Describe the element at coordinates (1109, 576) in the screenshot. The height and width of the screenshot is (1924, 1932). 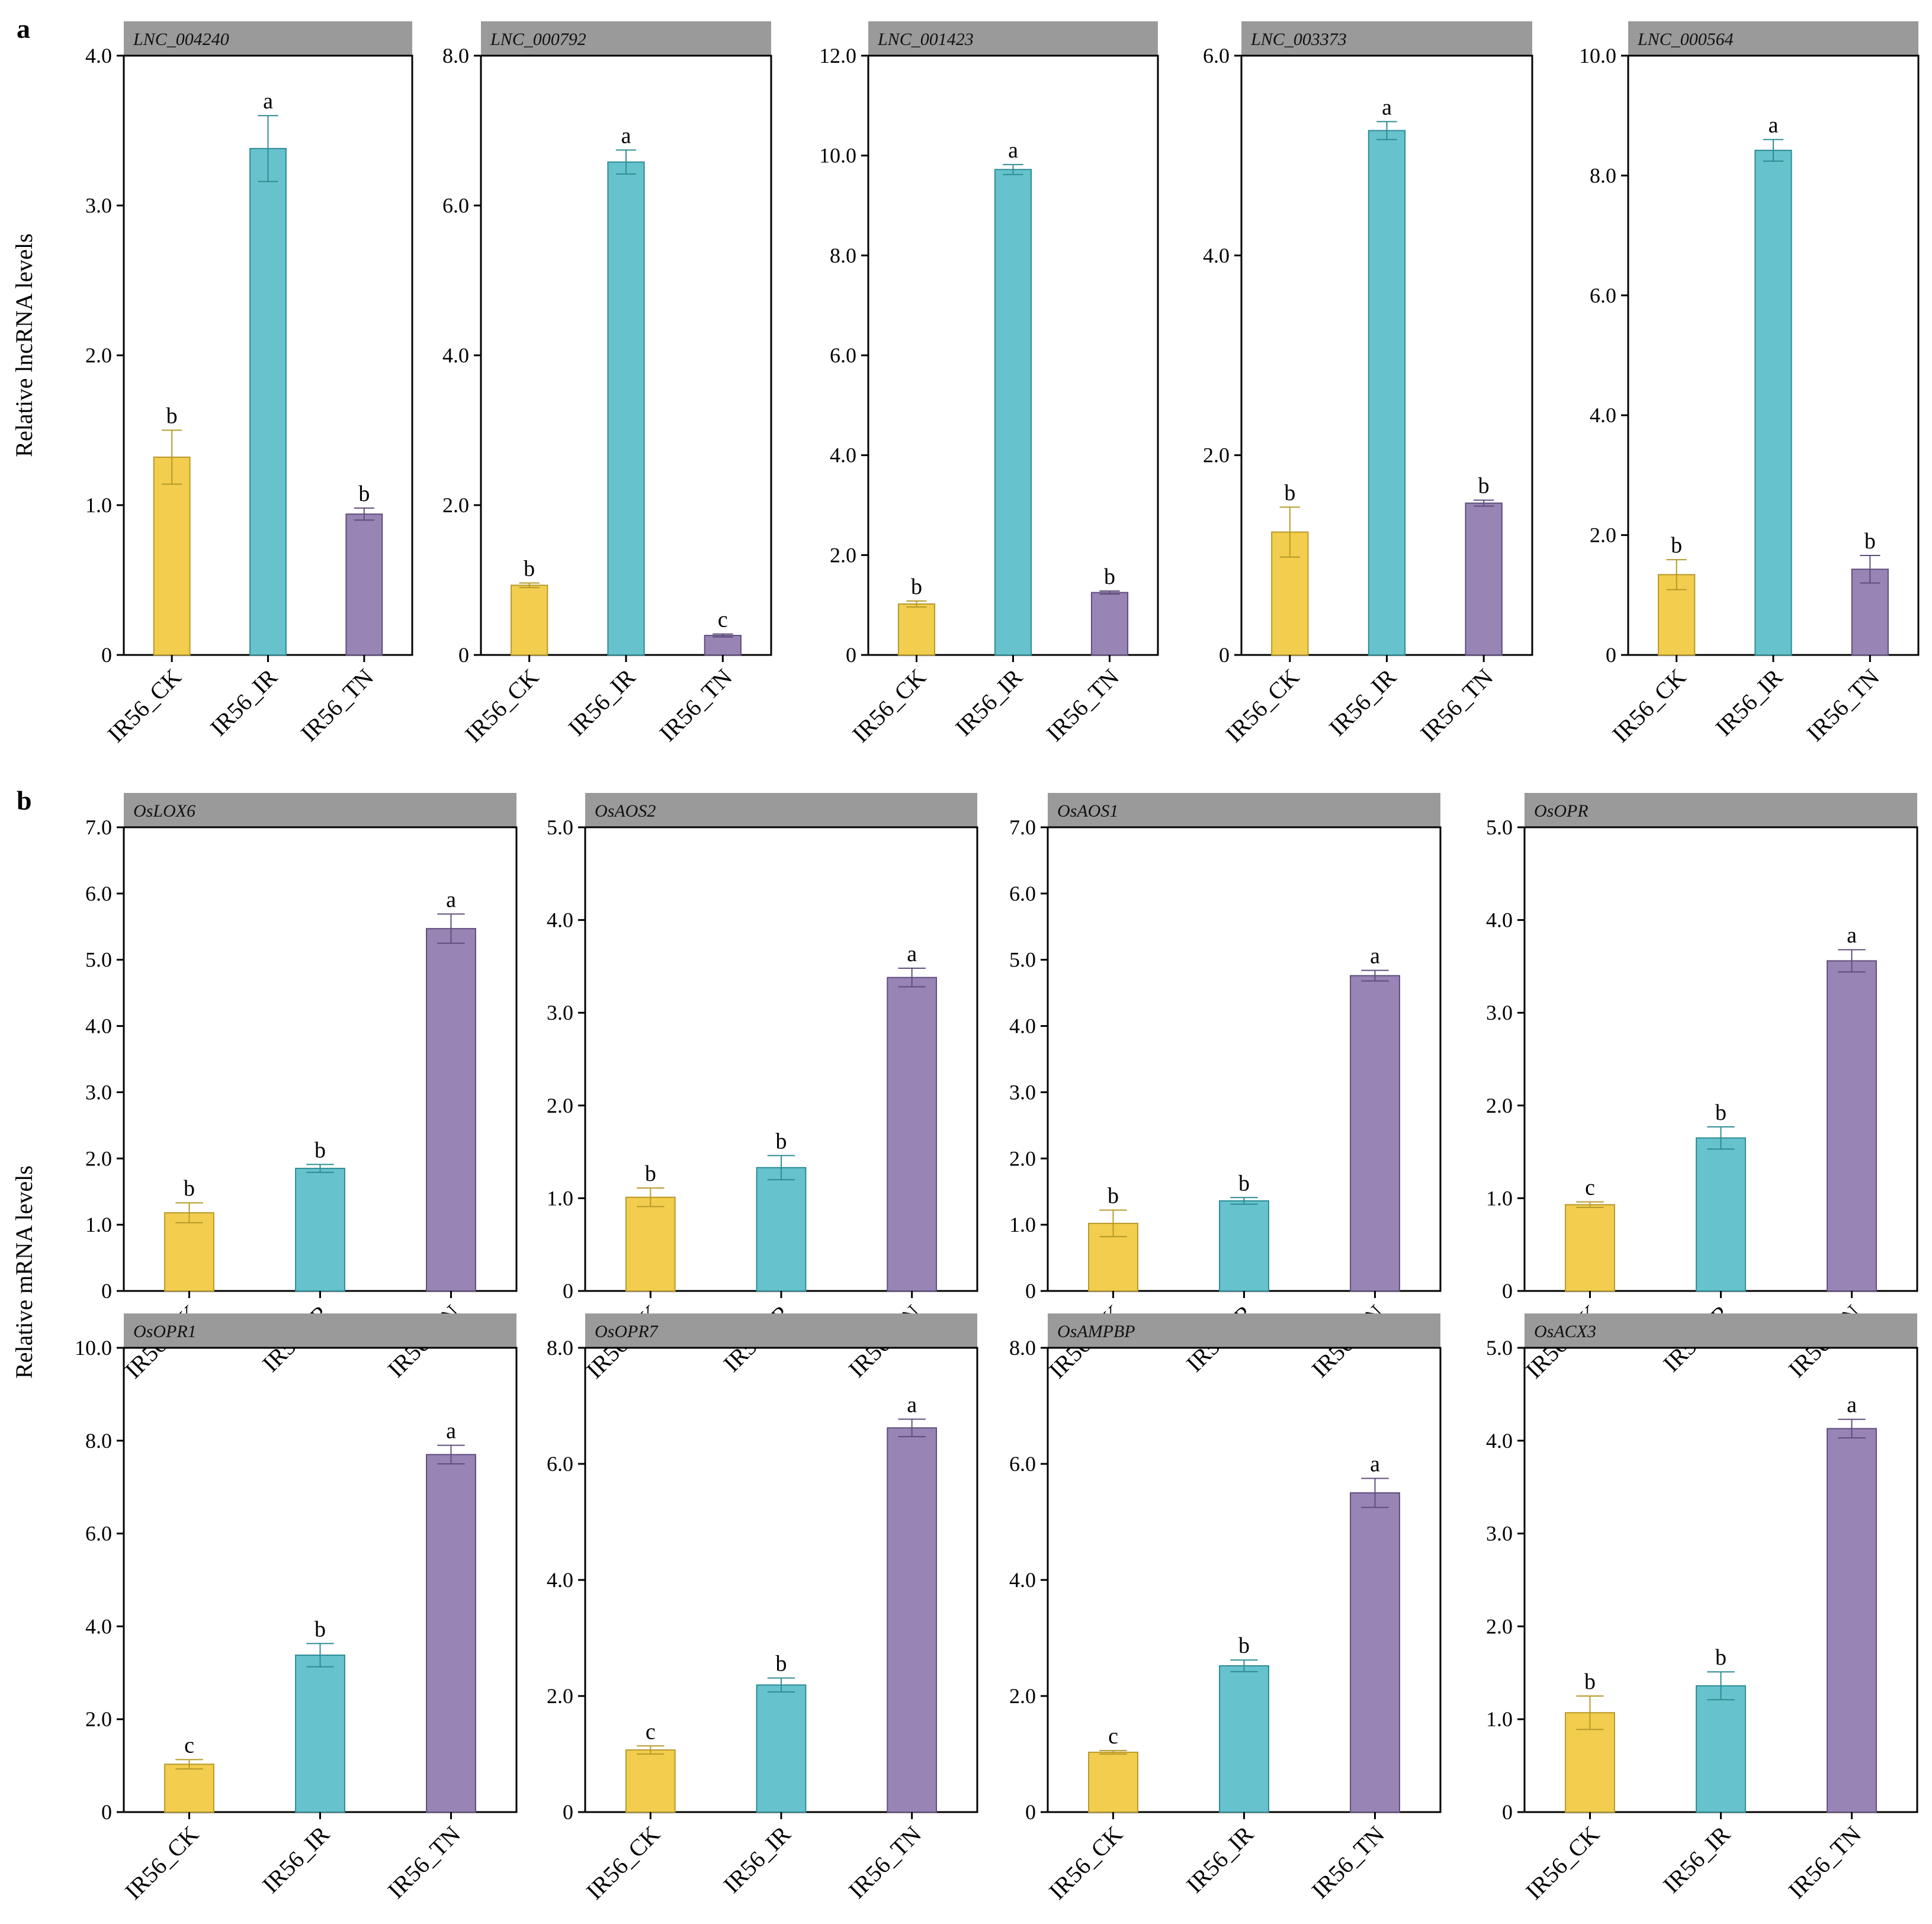
I see `significance-label-lnc-001423-ir56-tn: b` at that location.